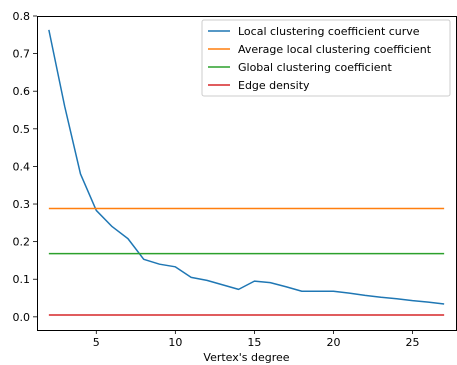 The image size is (457, 365). I want to click on legend-box, so click(326, 58).